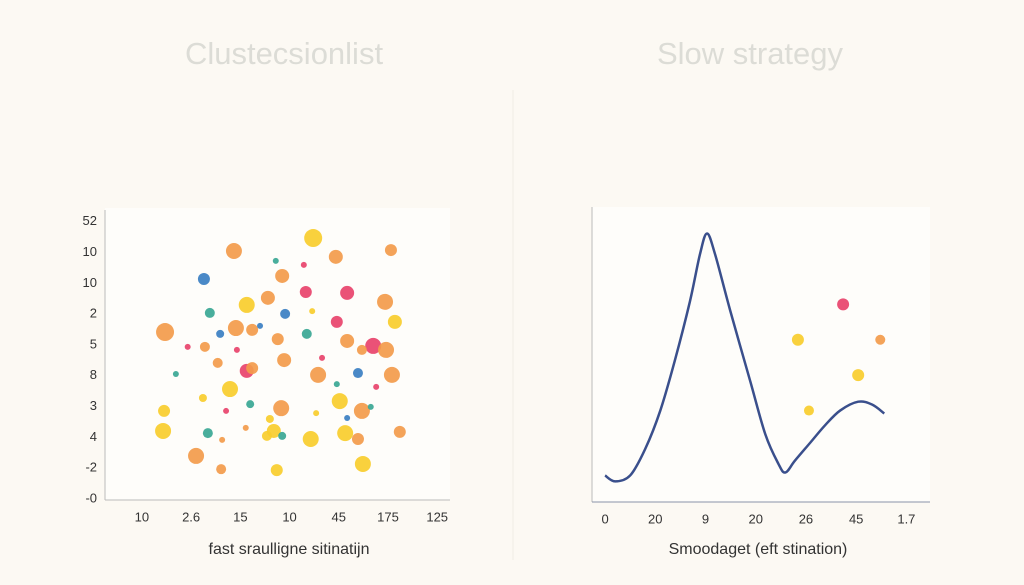 The image size is (1024, 585). What do you see at coordinates (93, 343) in the screenshot?
I see `y-tick-label: 5` at bounding box center [93, 343].